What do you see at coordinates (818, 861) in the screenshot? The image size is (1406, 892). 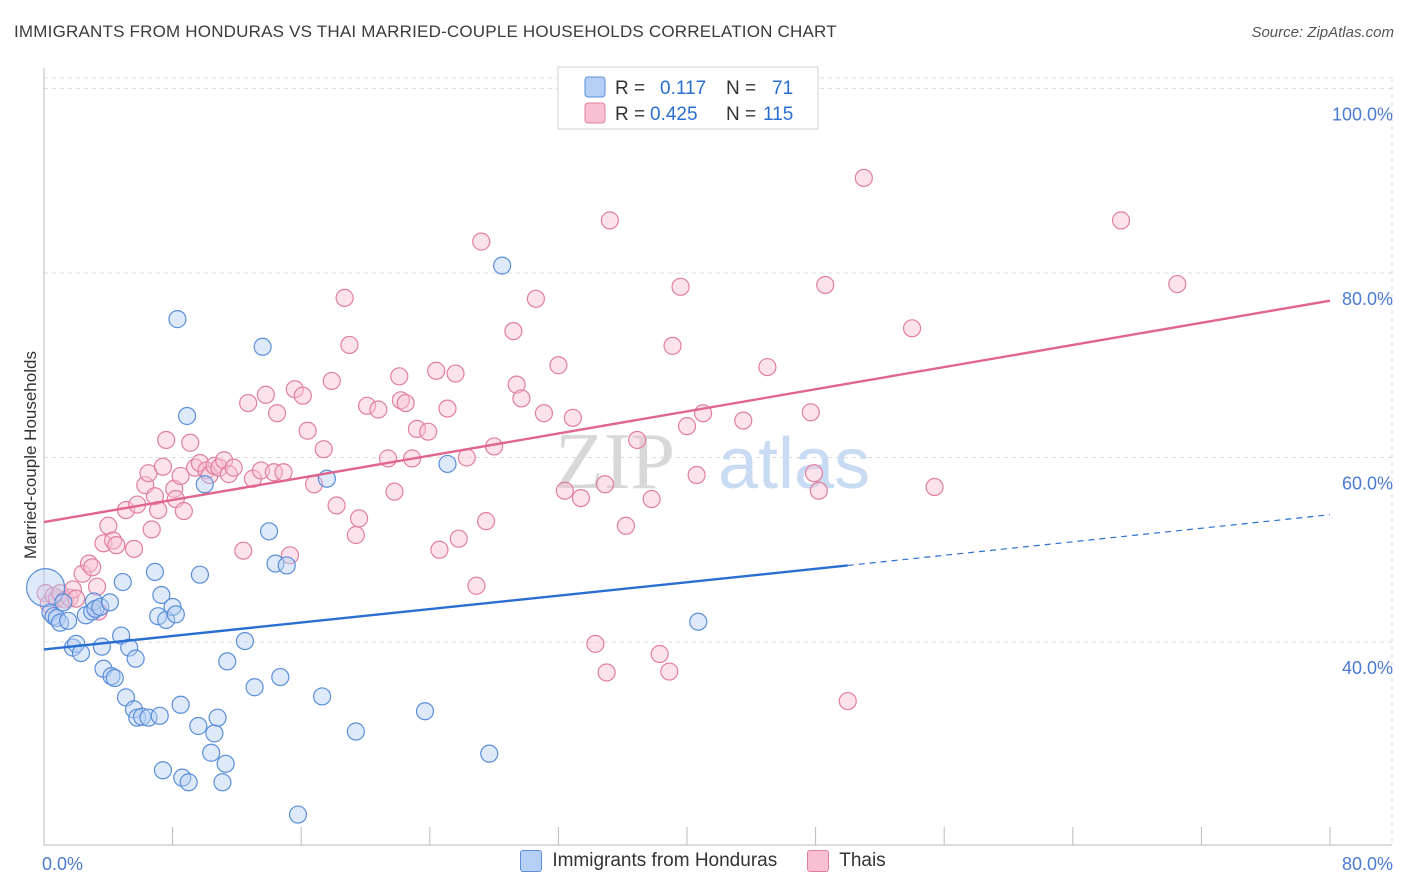 I see `bottom-legend-swatch-thais` at bounding box center [818, 861].